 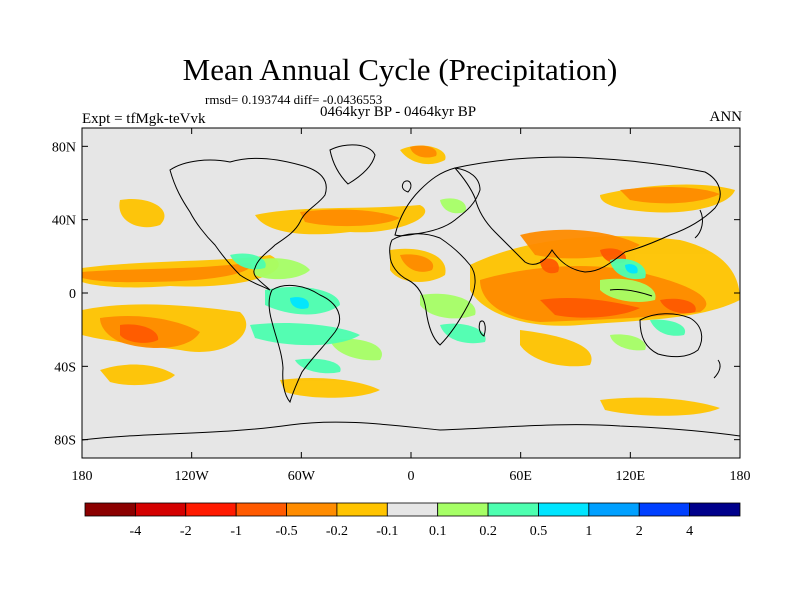 What do you see at coordinates (717, 369) in the screenshot?
I see `coastline-newzealand` at bounding box center [717, 369].